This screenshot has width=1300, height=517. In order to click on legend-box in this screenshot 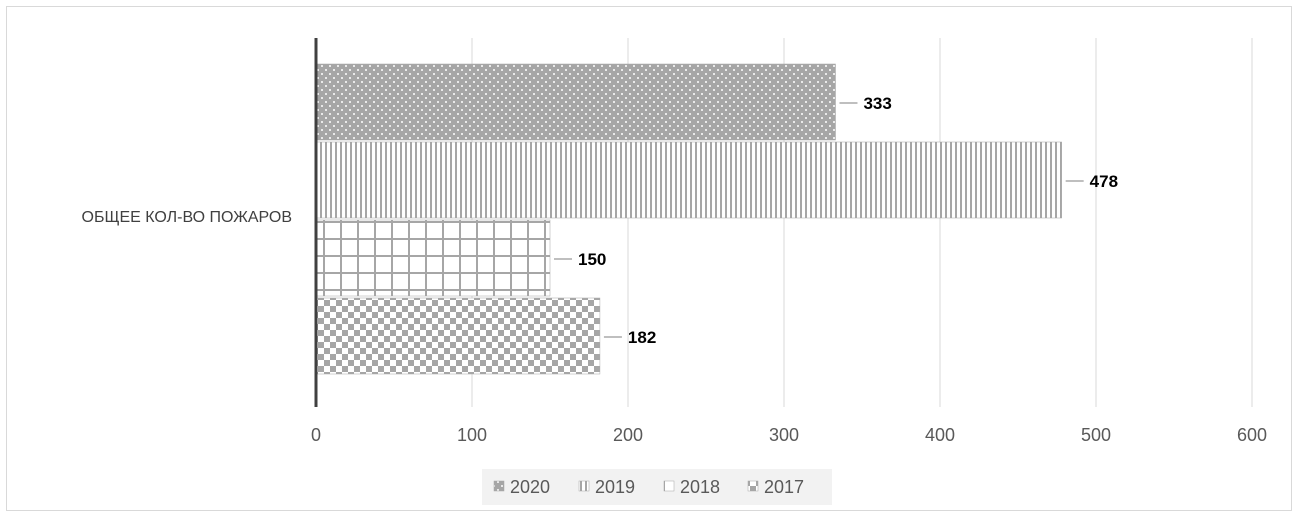, I will do `click(657, 487)`.